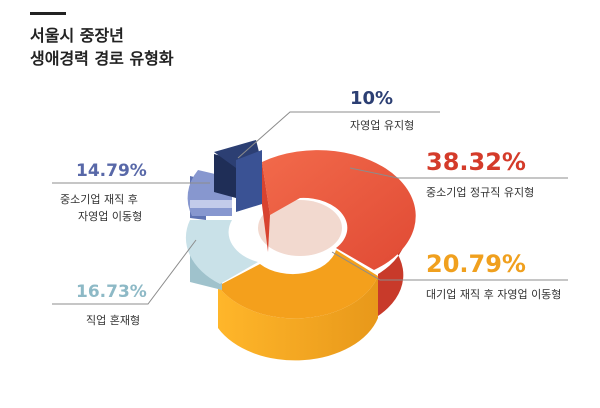 This screenshot has height=408, width=600. What do you see at coordinates (371, 98) in the screenshot?
I see `value-label-navy: 10%` at bounding box center [371, 98].